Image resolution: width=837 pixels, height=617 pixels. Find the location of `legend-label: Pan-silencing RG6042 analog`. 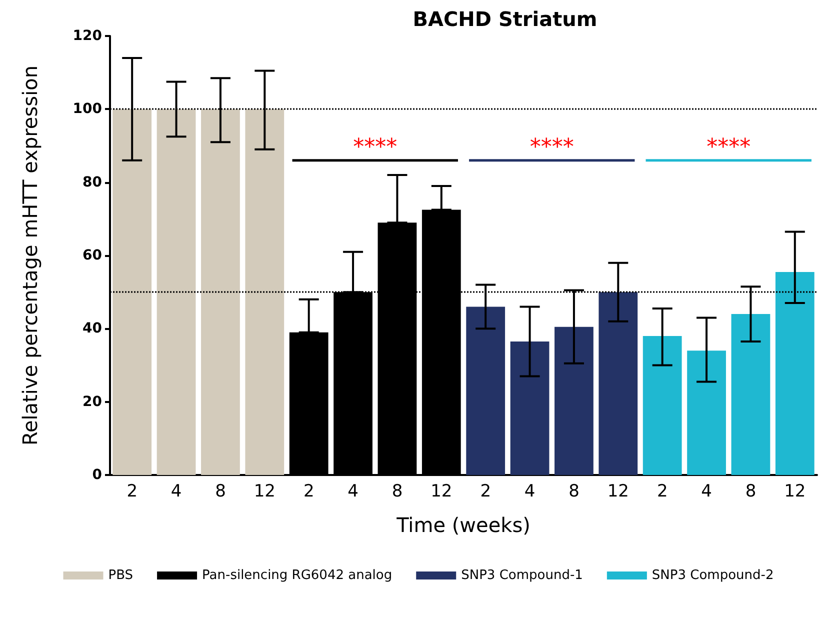

legend-label: Pan-silencing RG6042 analog is located at coordinates (297, 575).